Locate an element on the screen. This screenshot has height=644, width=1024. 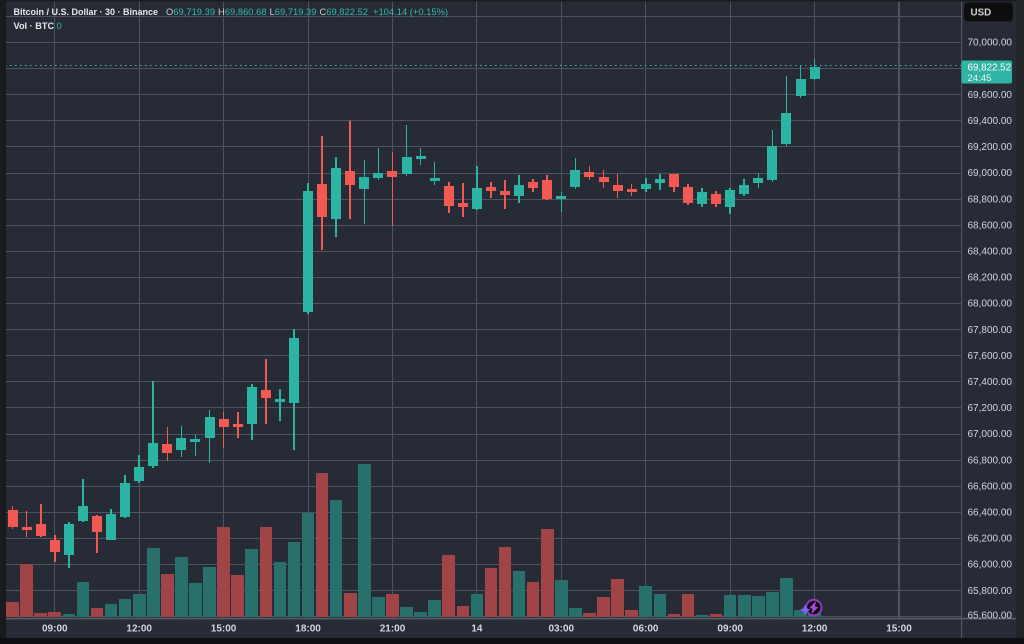
svg-text: 65,800.00 is located at coordinates (990, 591).